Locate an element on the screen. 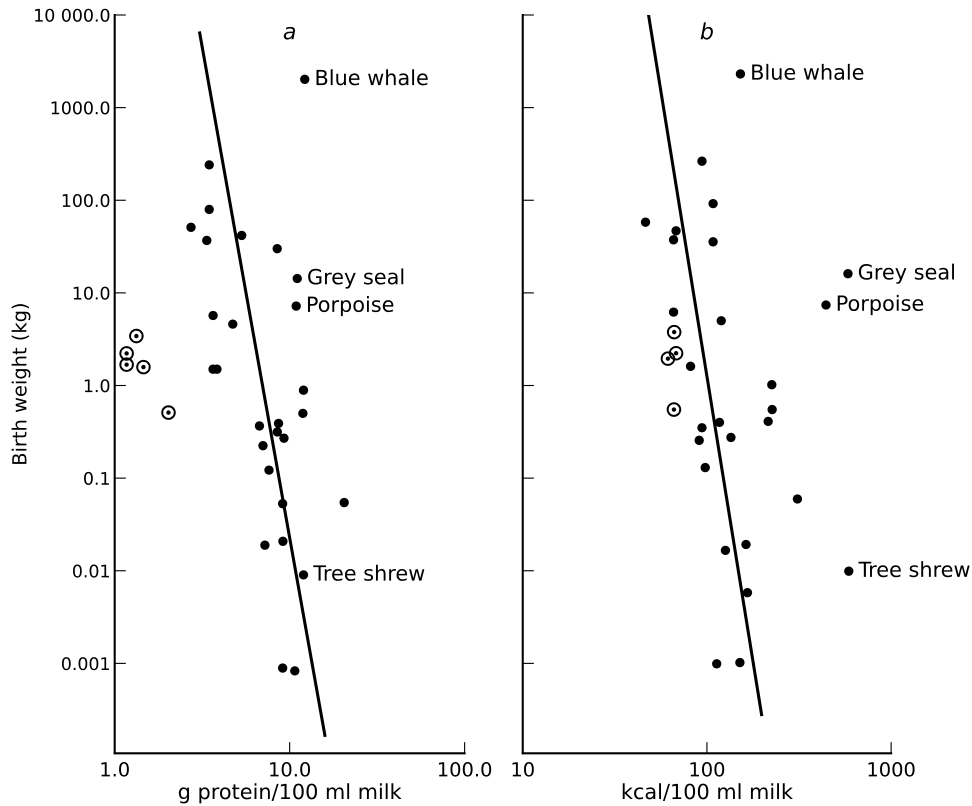  y-tick-label: 1000.0 is located at coordinates (81, 107).